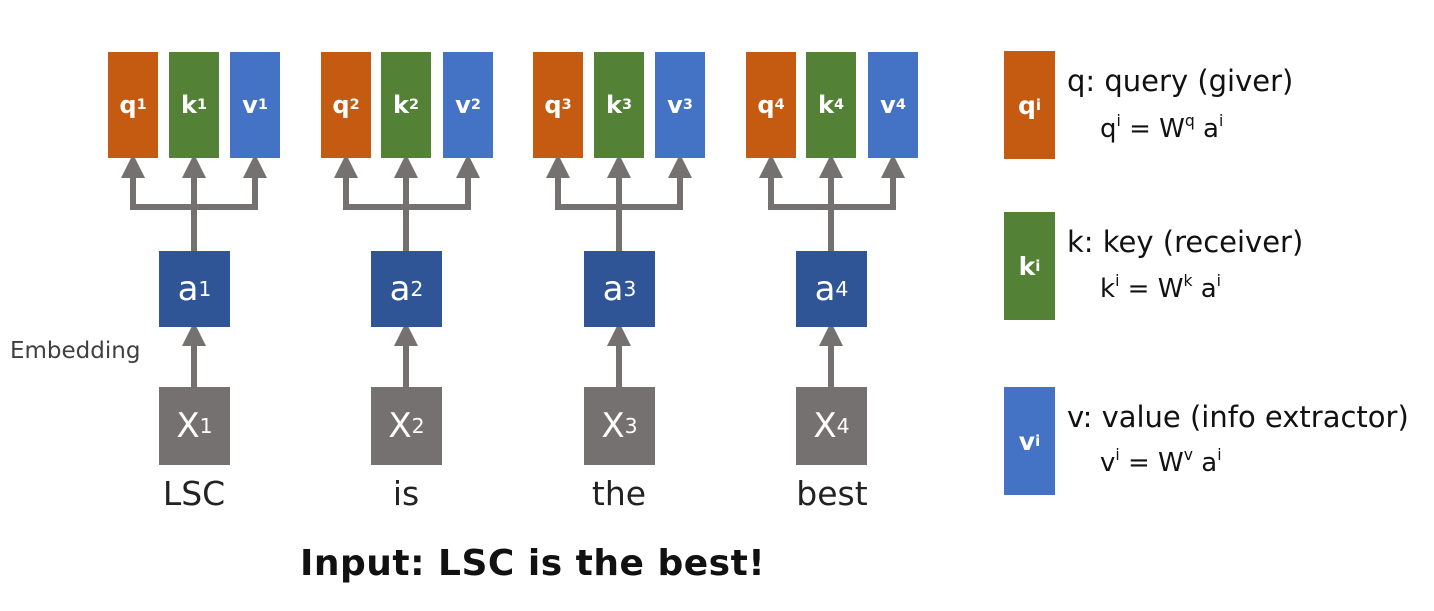 This screenshot has height=611, width=1434. I want to click on word-4: best, so click(832, 493).